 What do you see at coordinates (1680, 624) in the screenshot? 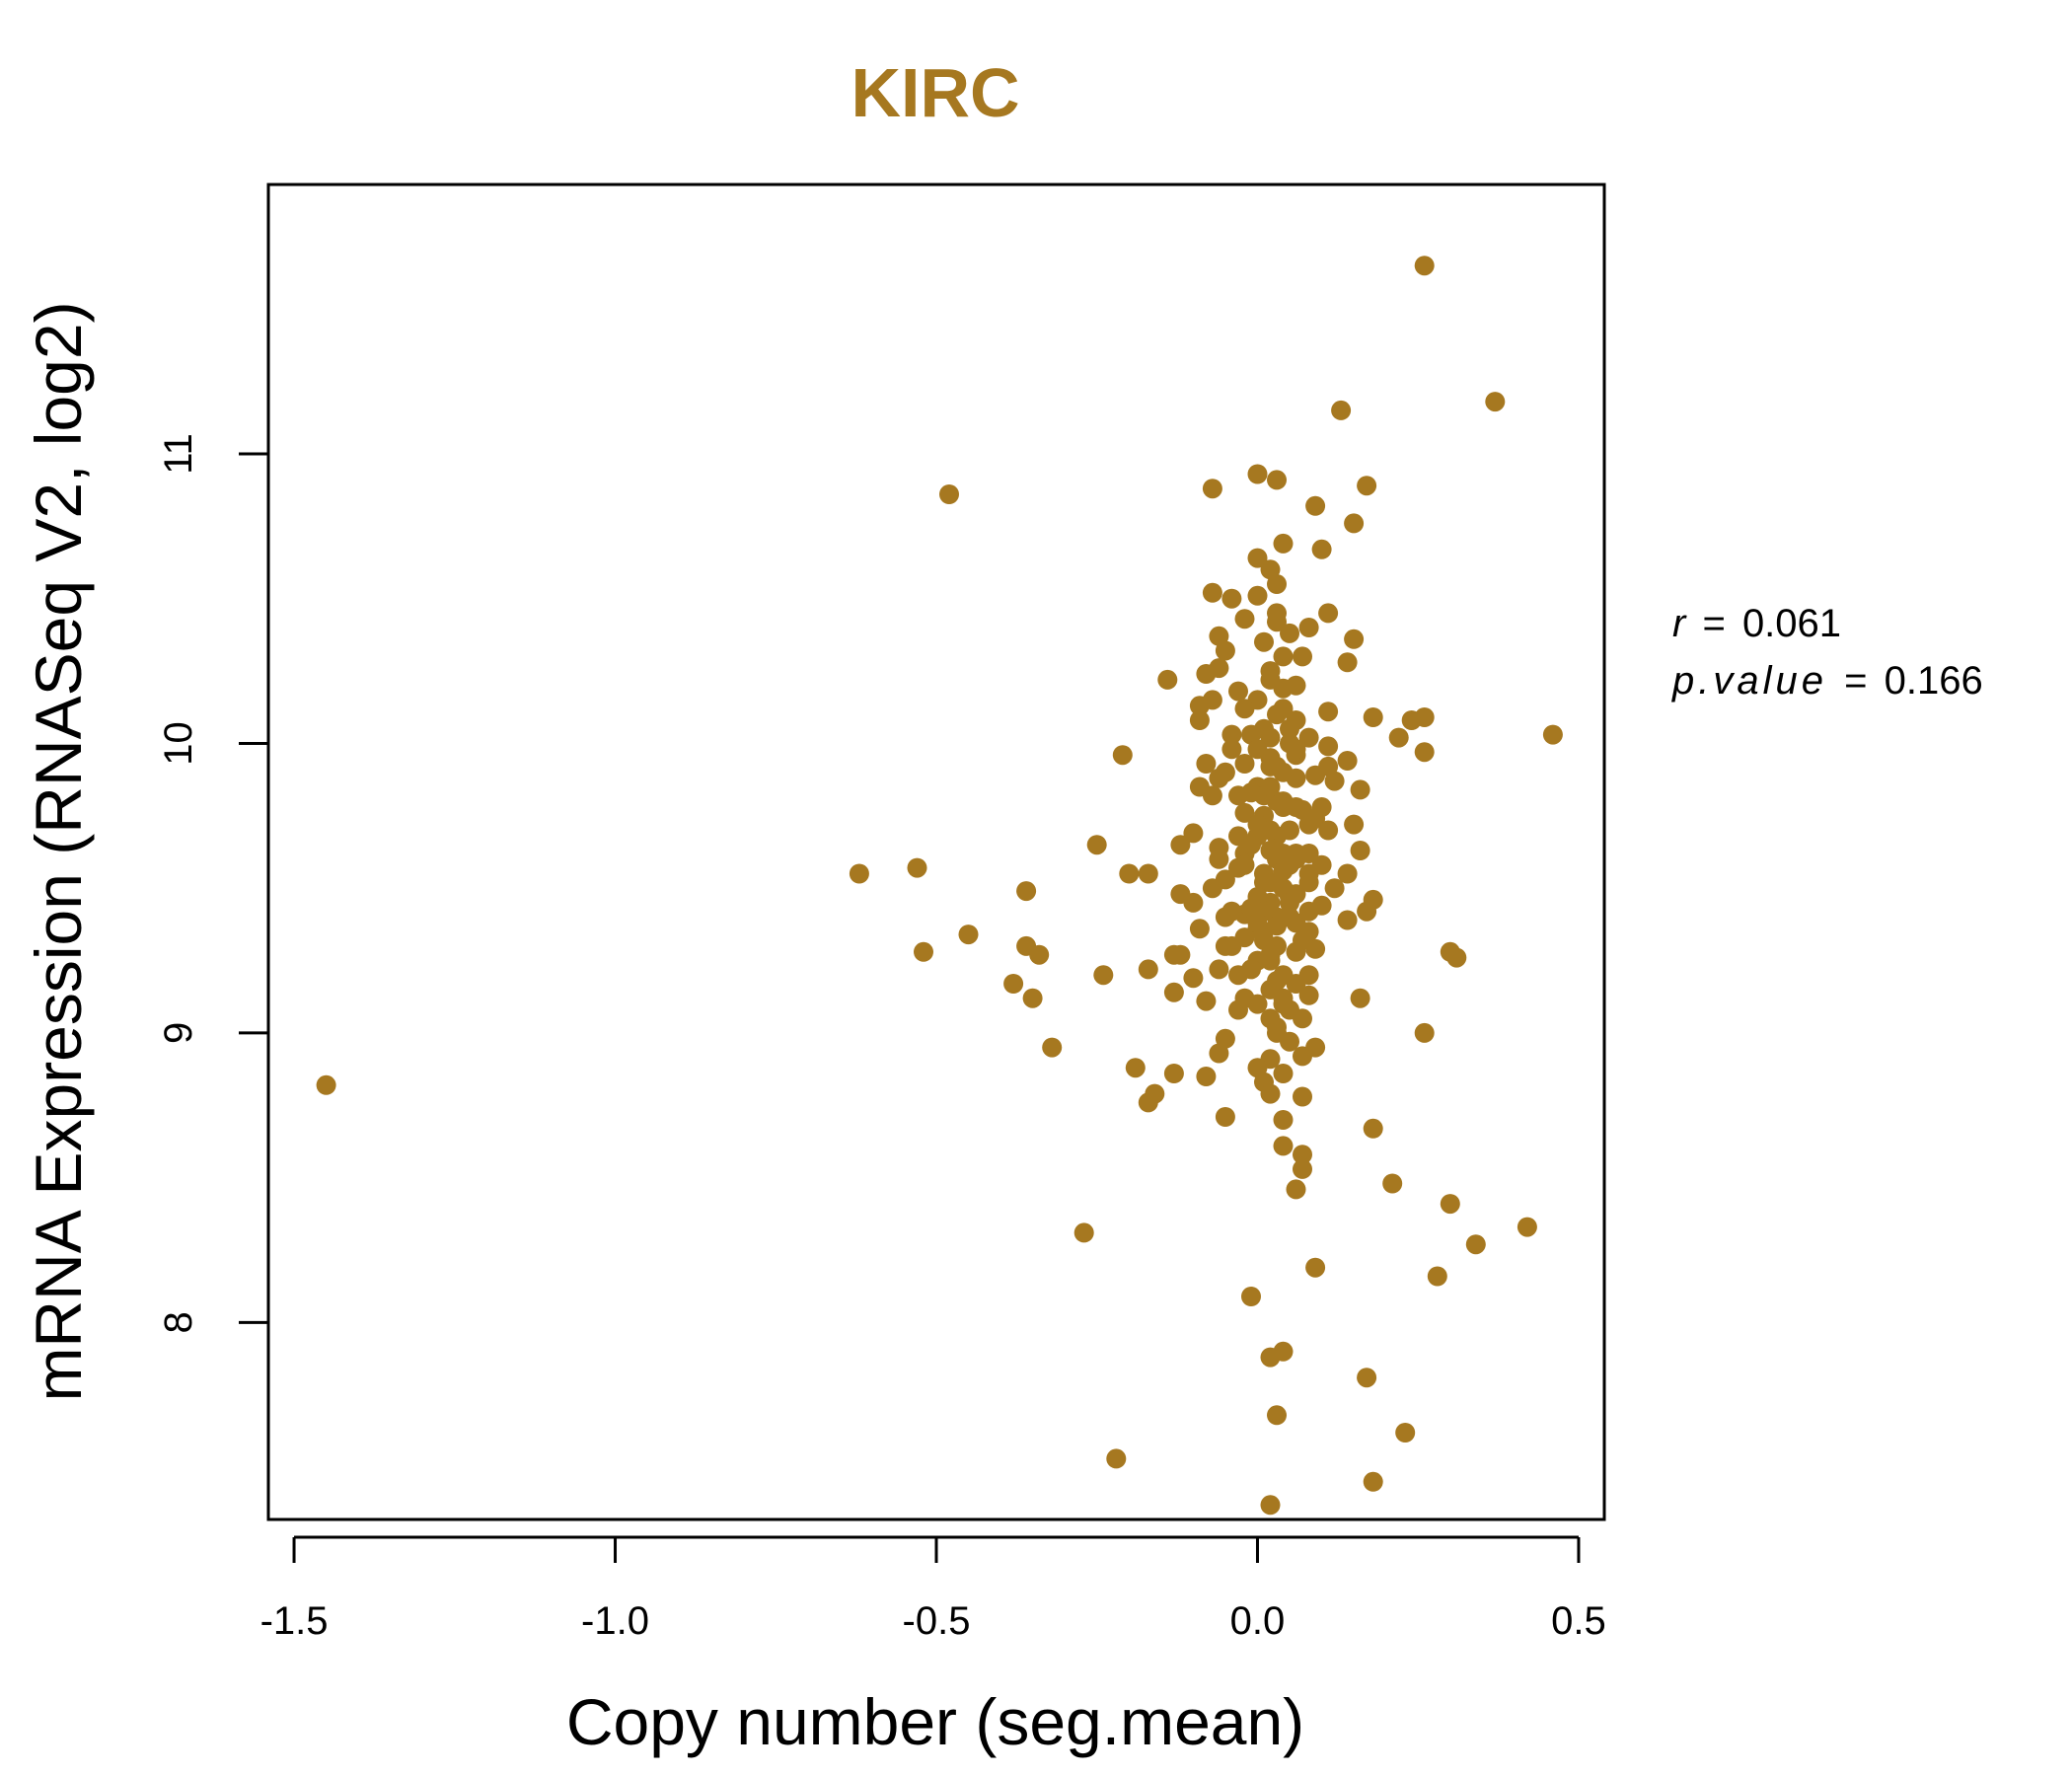
I see `r-label: r` at bounding box center [1680, 624].